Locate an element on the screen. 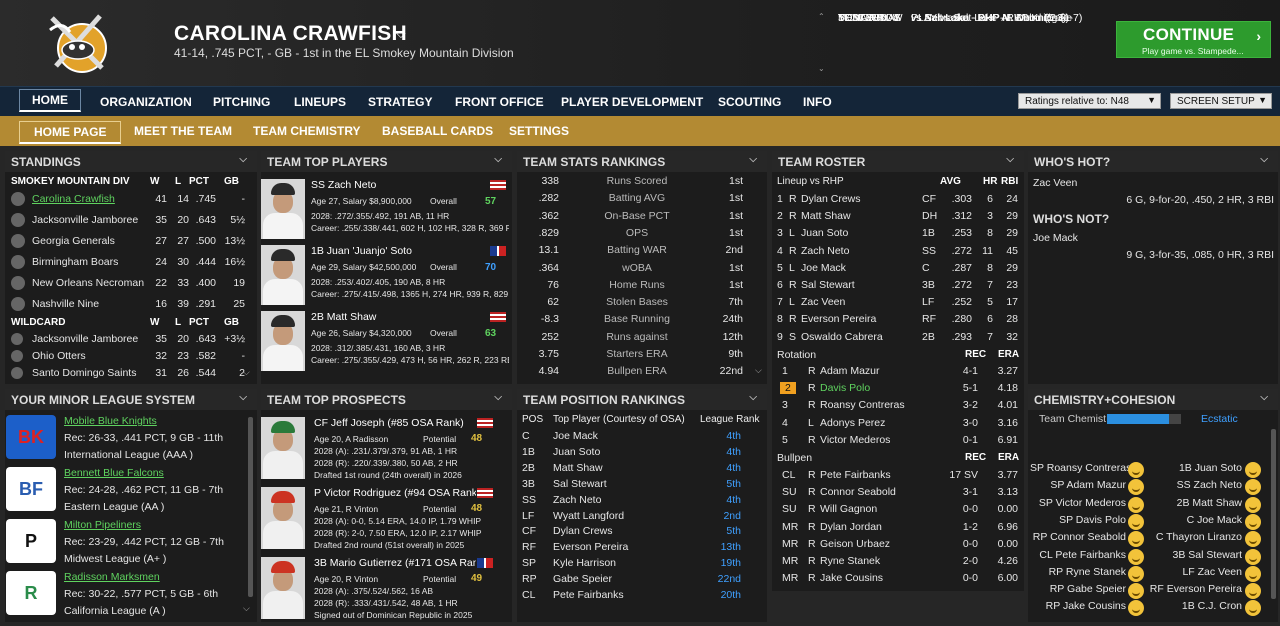  player-name: Everson Pereira is located at coordinates (591, 547).